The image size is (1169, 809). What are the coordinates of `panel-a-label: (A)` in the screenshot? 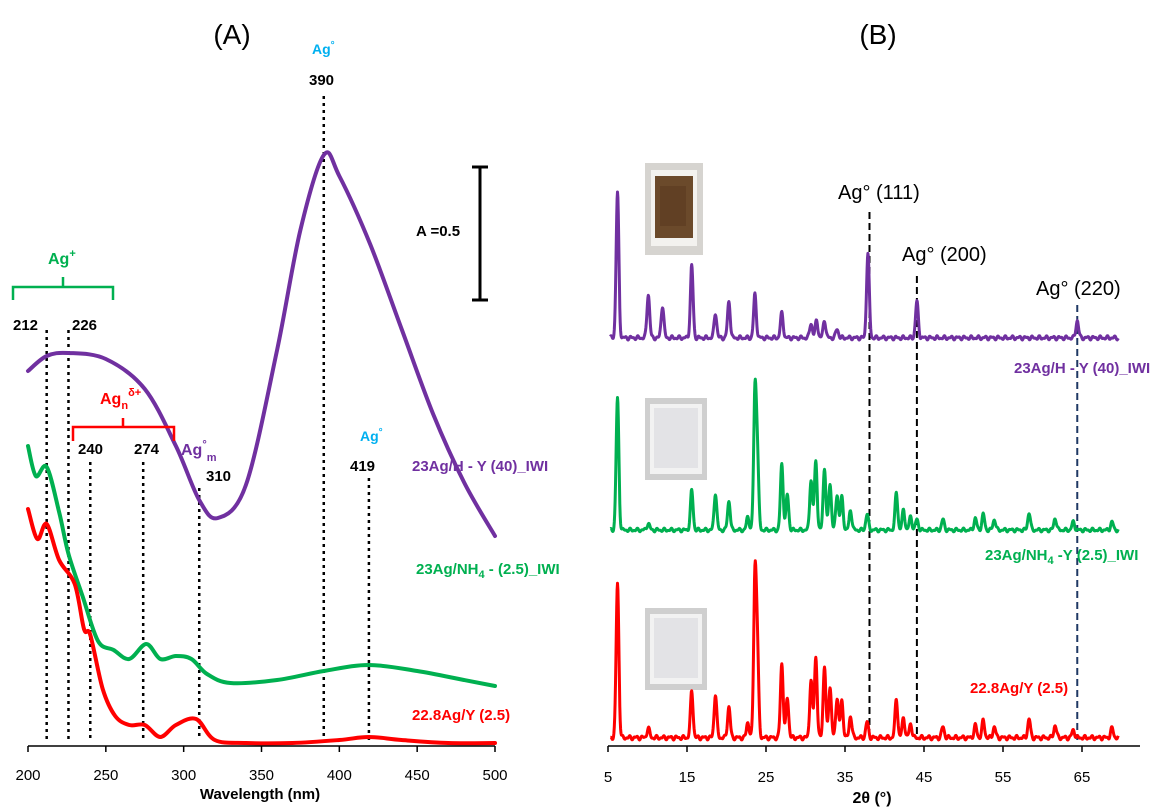 It's located at (231, 34).